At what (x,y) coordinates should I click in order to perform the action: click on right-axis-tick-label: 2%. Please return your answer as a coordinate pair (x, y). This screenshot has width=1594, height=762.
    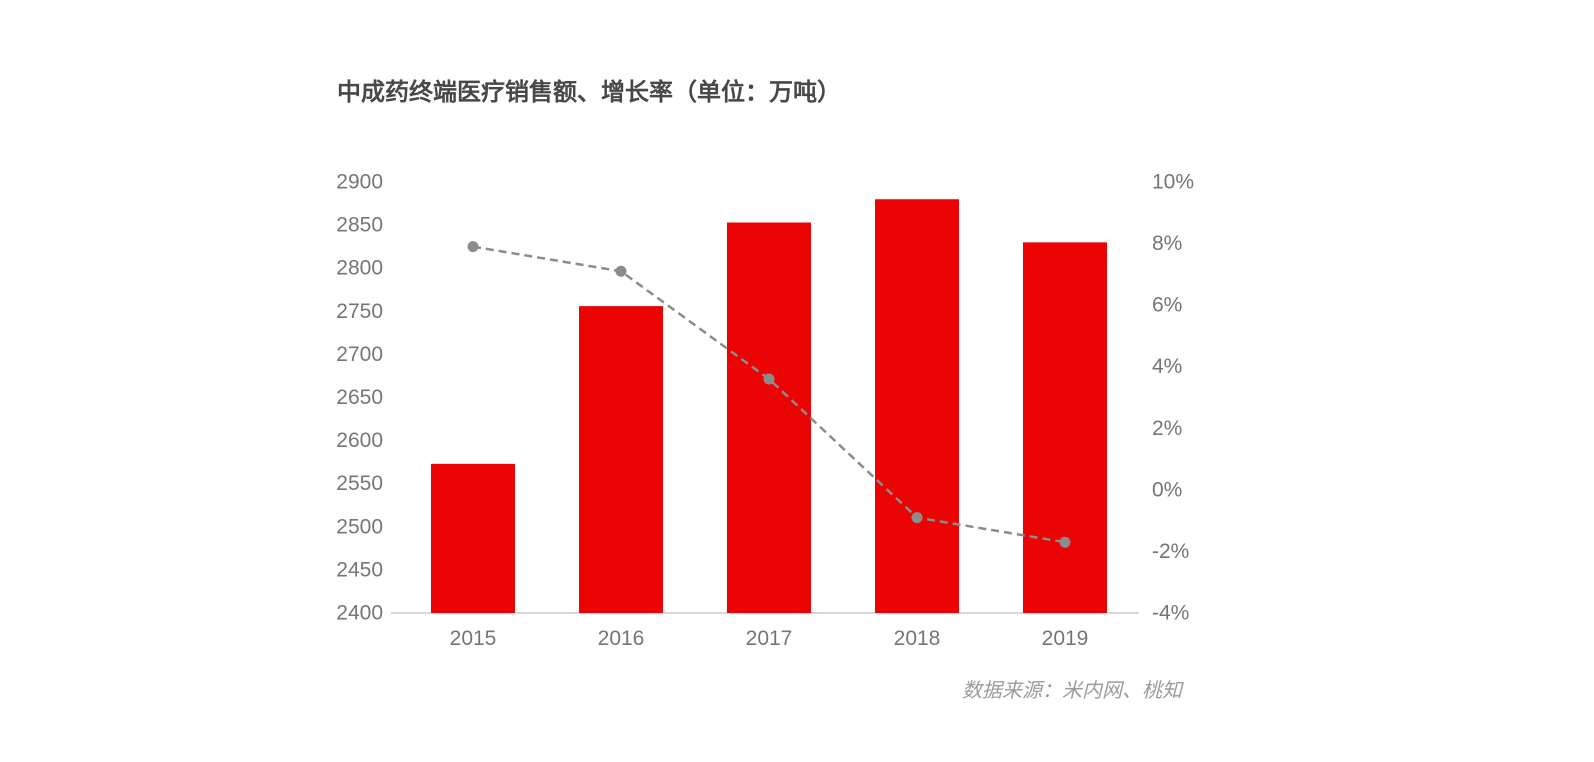
    Looking at the image, I should click on (1167, 428).